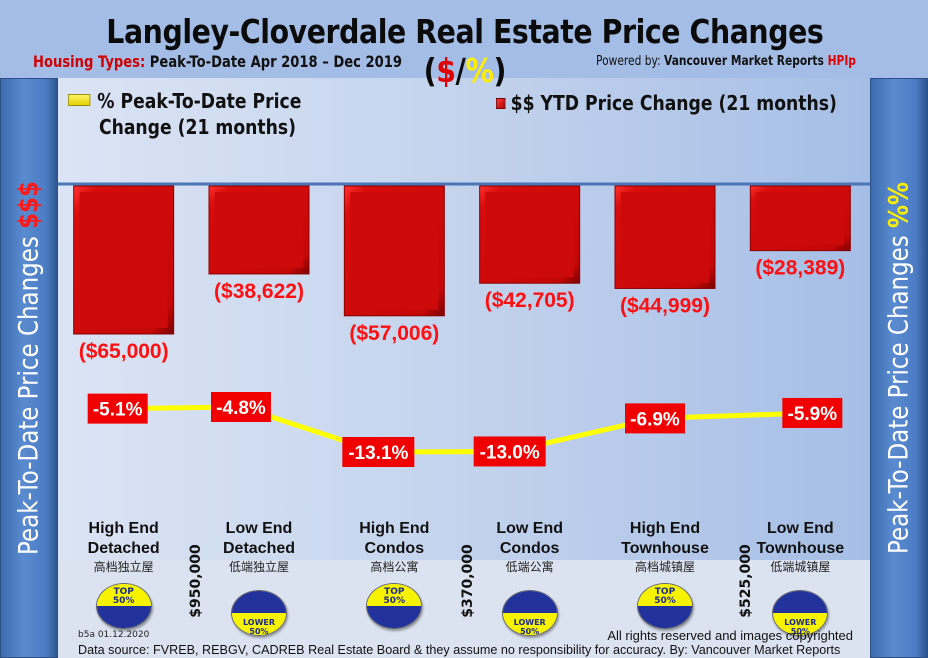 The width and height of the screenshot is (928, 658). I want to click on legend-dollar: $$ YTD Price Change (21 months), so click(666, 103).